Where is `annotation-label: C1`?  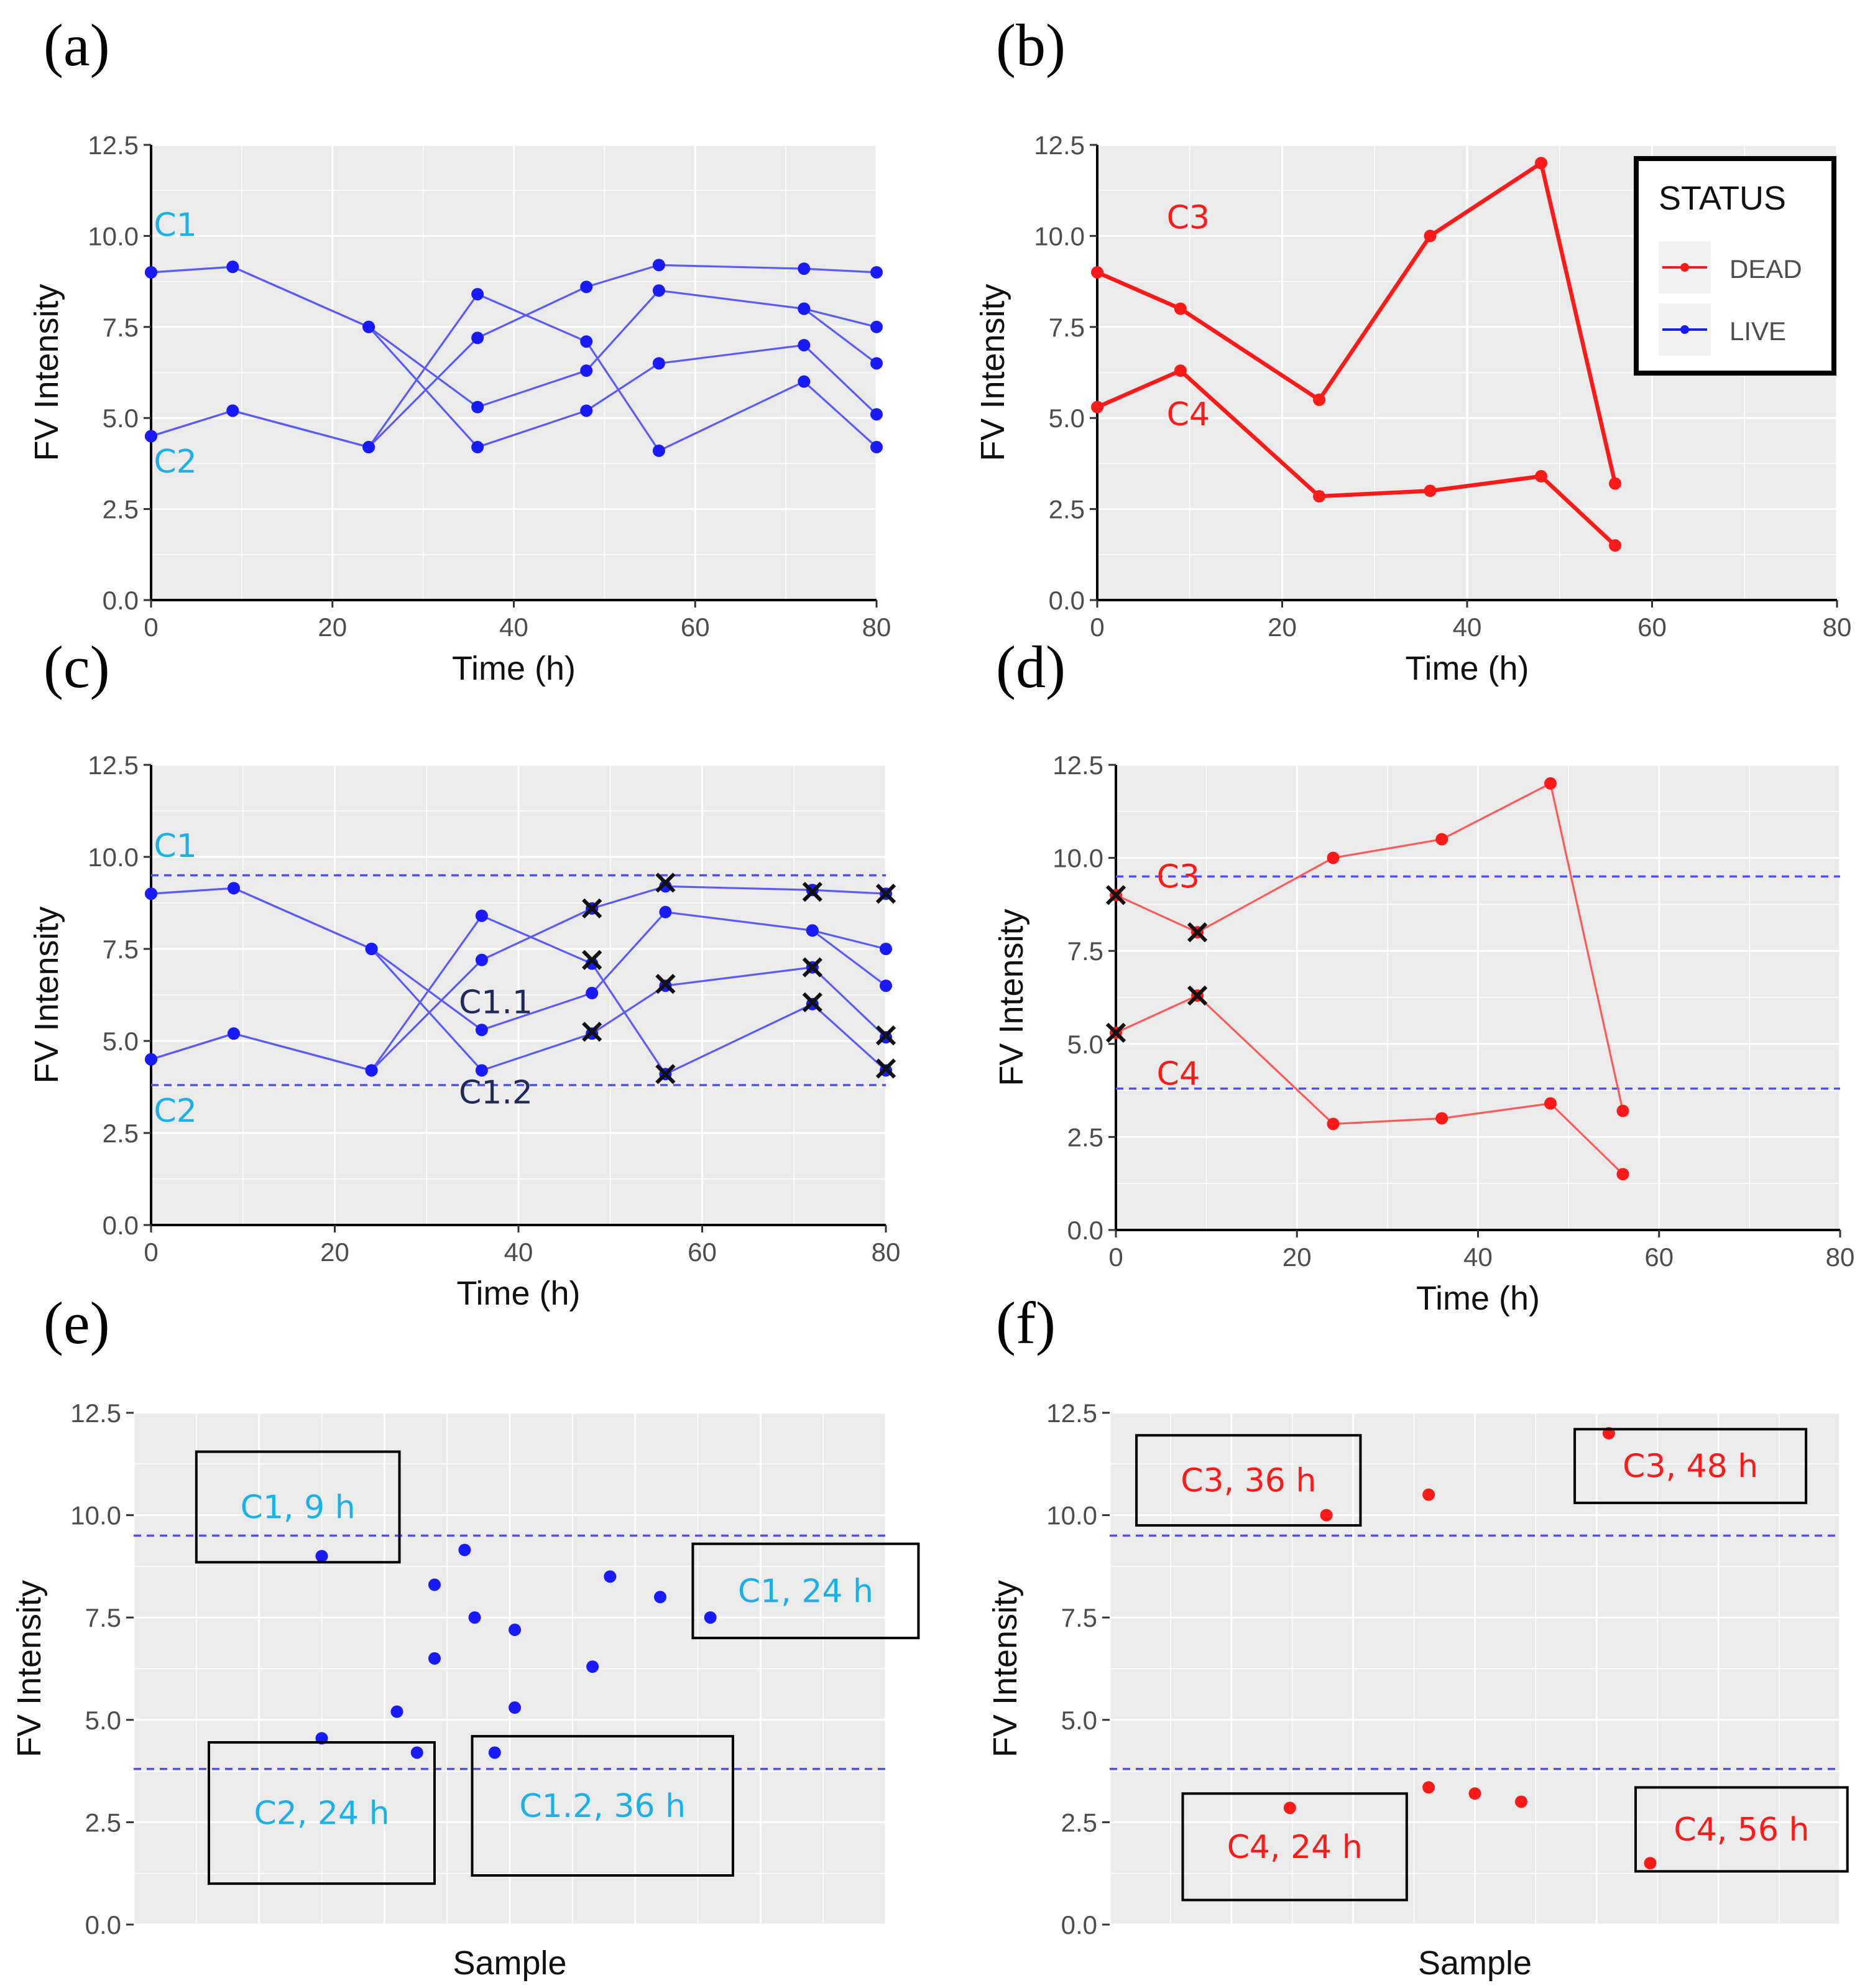
annotation-label: C1 is located at coordinates (175, 225).